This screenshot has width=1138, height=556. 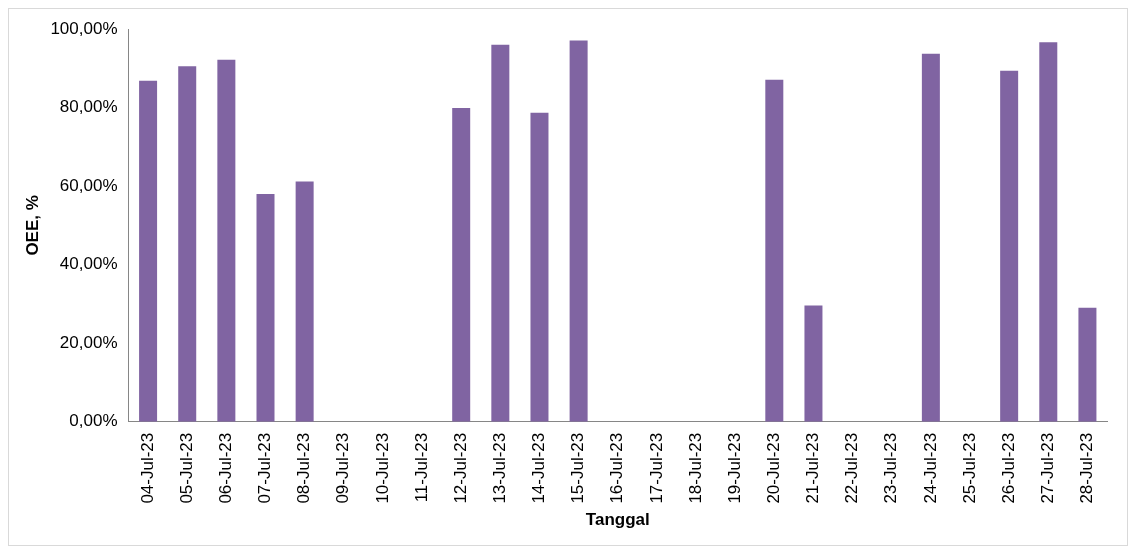 I want to click on x-tick-label: 23-Jul-23, so click(x=891, y=468).